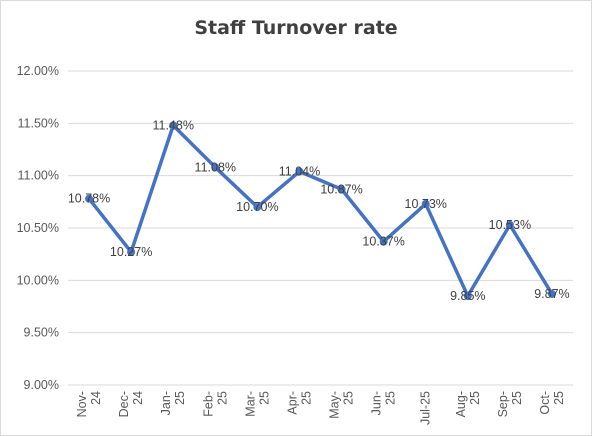 This screenshot has width=592, height=436. What do you see at coordinates (38, 280) in the screenshot?
I see `y-tick-label: 10.00%` at bounding box center [38, 280].